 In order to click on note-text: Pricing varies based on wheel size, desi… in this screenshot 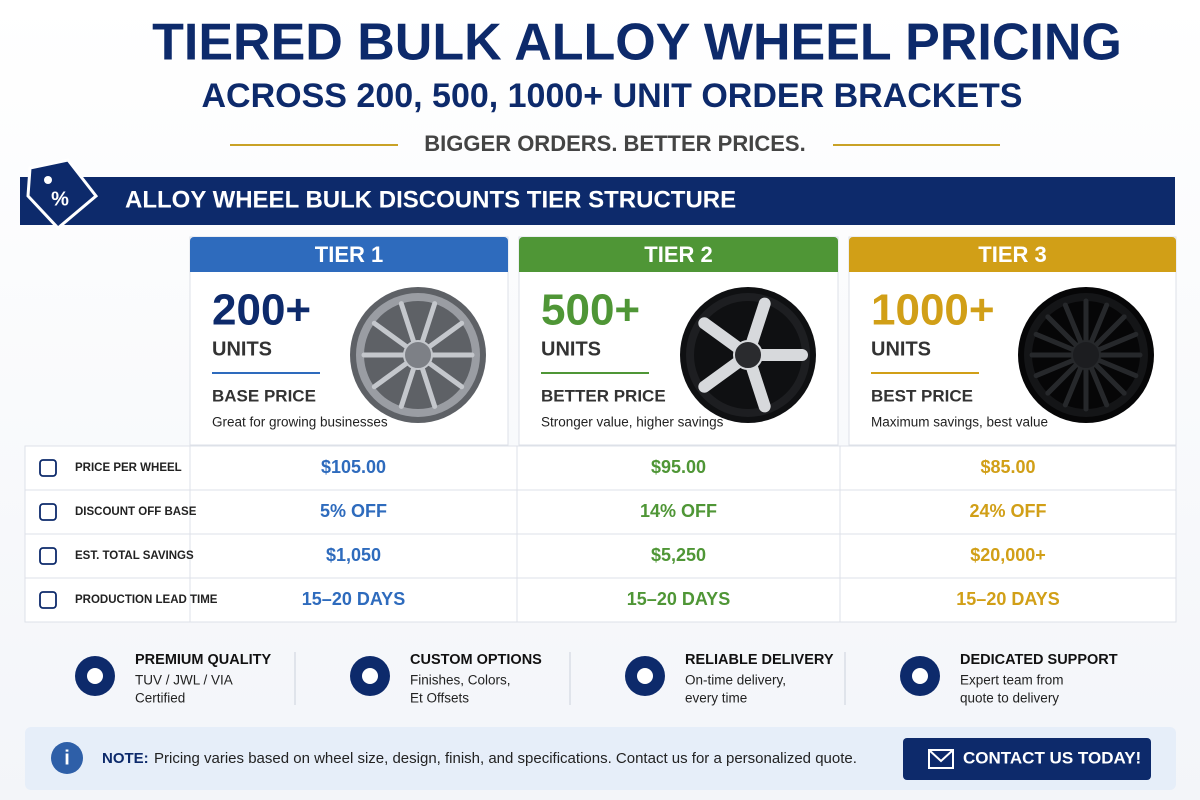, I will do `click(505, 758)`.